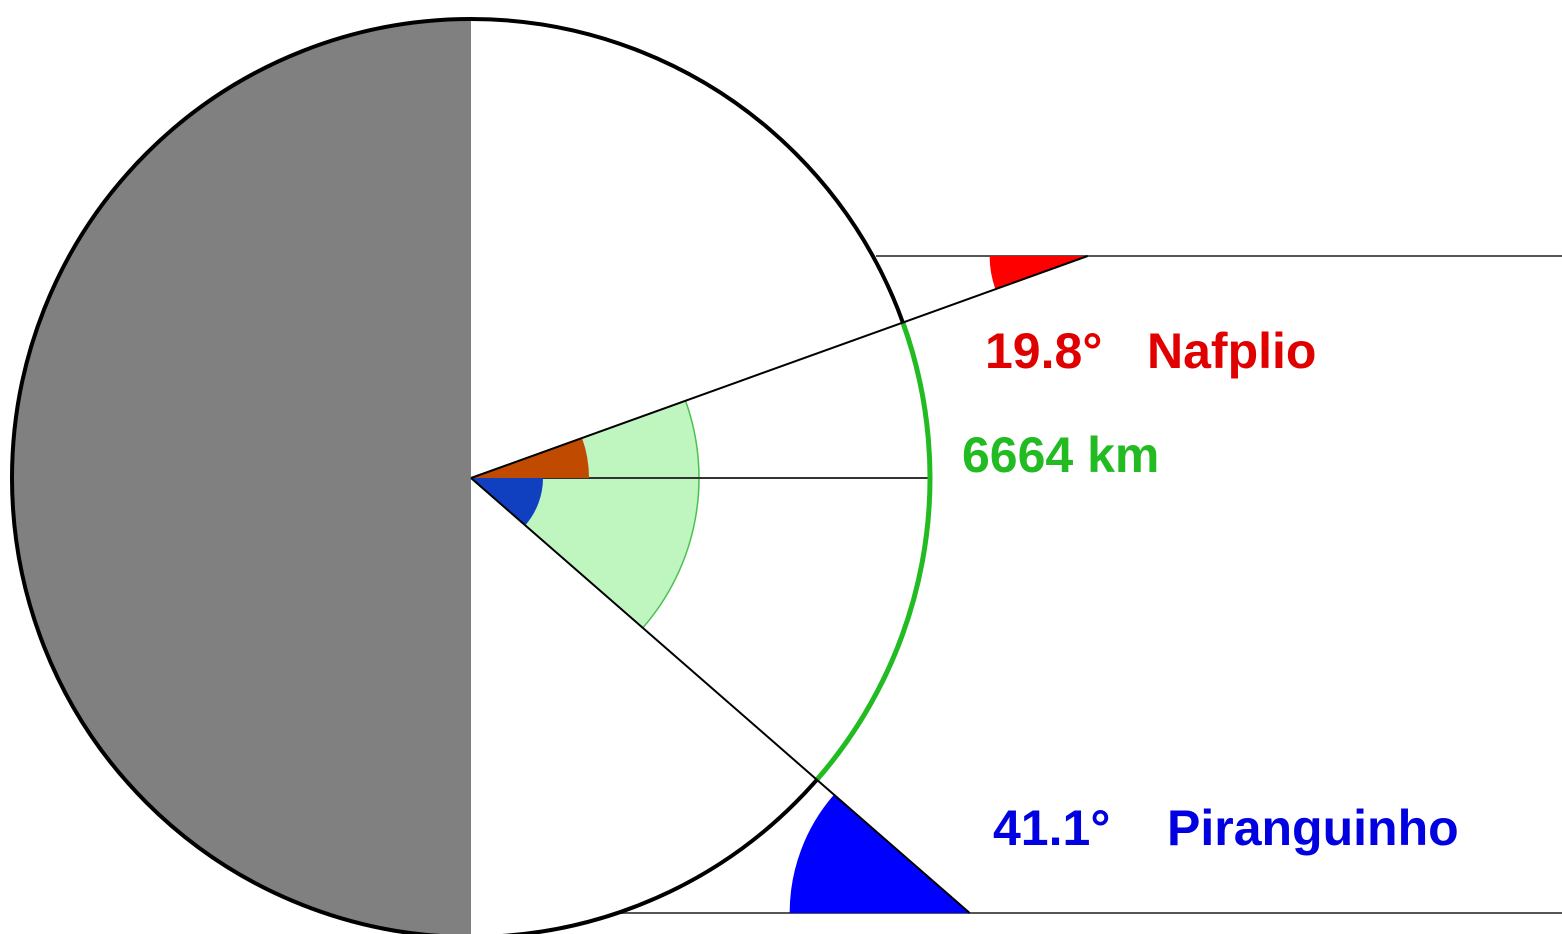 The height and width of the screenshot is (934, 1562). What do you see at coordinates (1060, 455) in the screenshot?
I see `distance-label: 6664 km` at bounding box center [1060, 455].